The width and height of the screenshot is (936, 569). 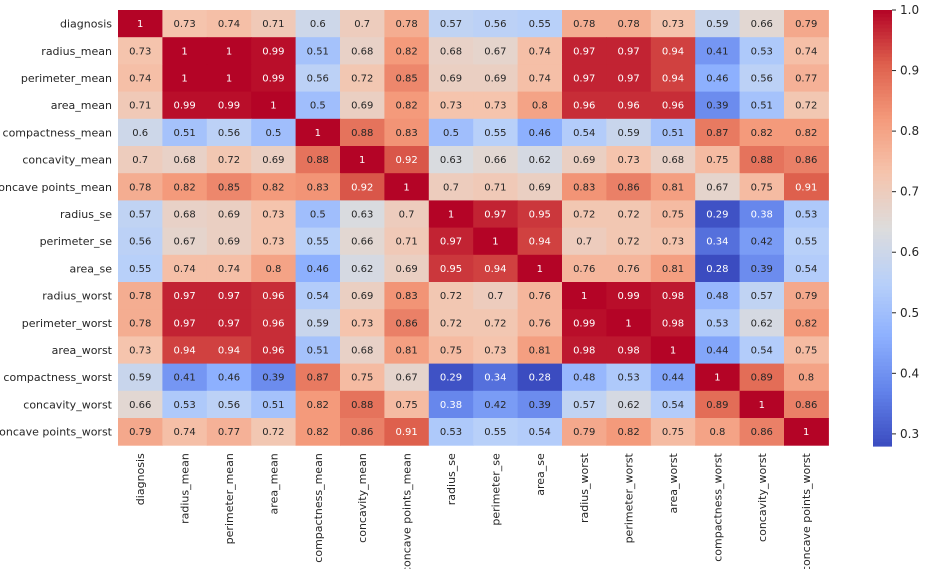 What do you see at coordinates (86, 214) in the screenshot?
I see `y-tick-label: radius_se` at bounding box center [86, 214].